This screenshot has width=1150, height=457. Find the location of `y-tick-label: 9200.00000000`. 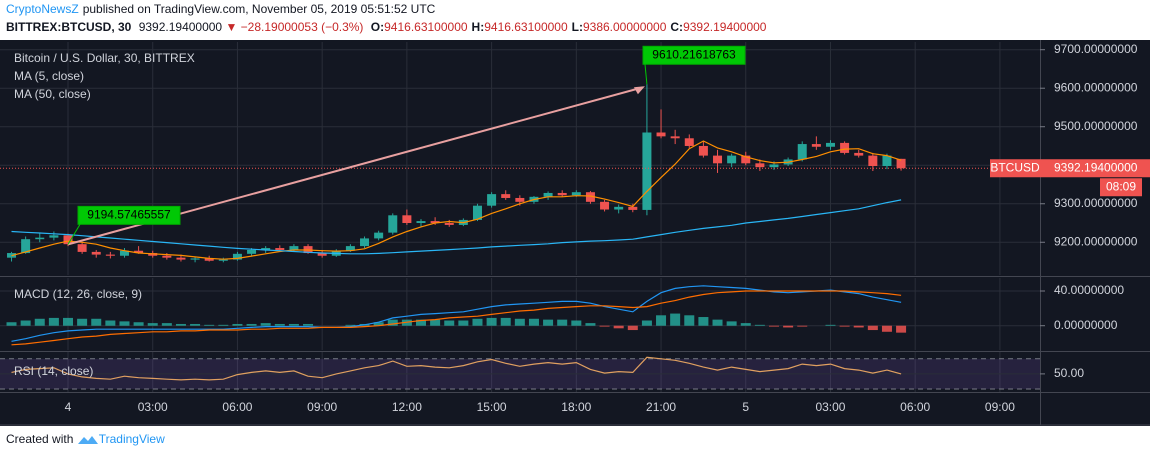

y-tick-label: 9200.00000000 is located at coordinates (1096, 241).